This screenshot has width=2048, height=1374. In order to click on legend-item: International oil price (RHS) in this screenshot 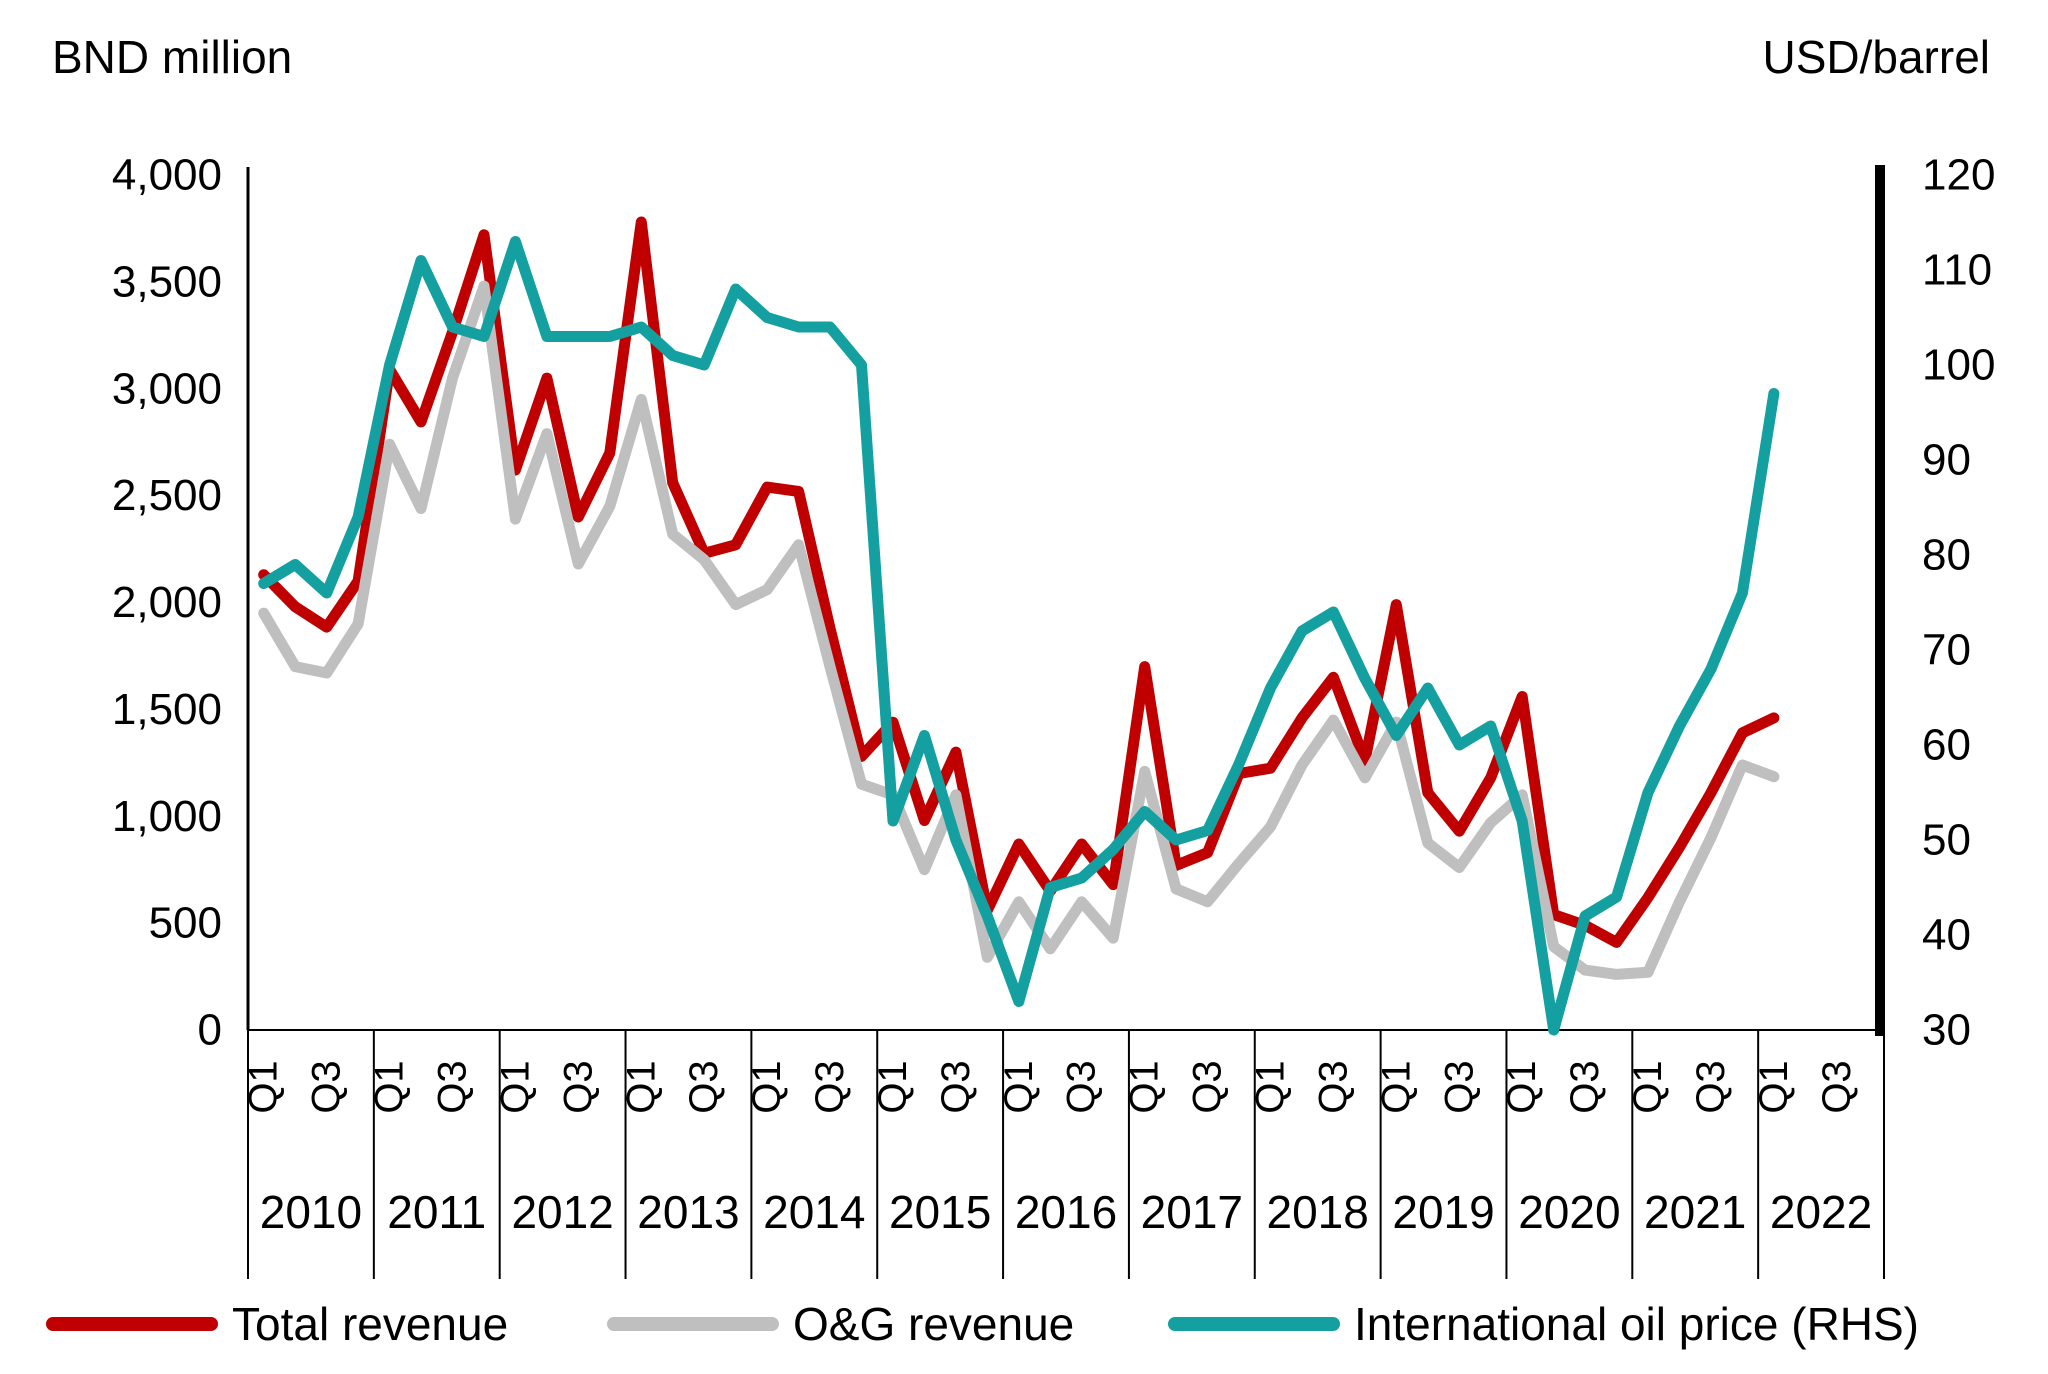, I will do `click(1543, 1324)`.